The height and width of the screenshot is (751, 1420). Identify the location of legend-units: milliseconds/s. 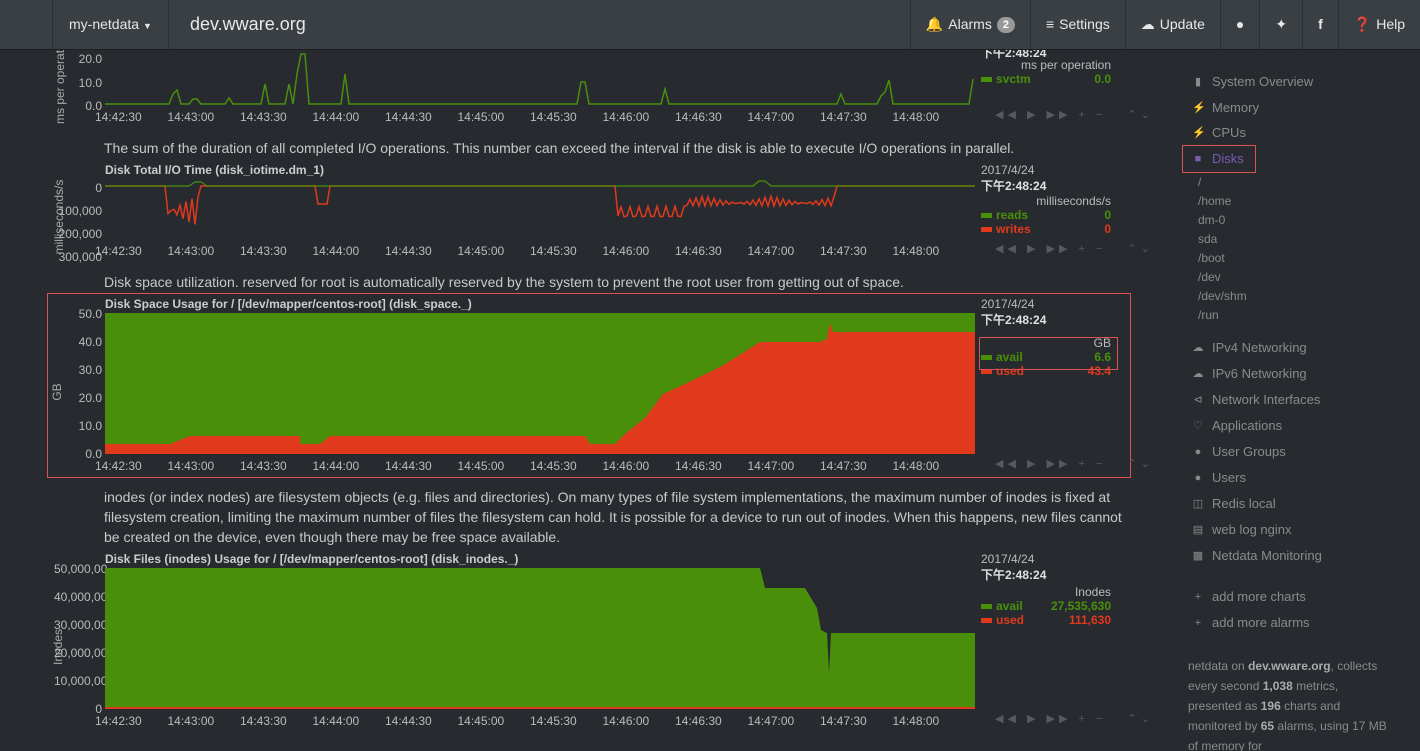
(1073, 201).